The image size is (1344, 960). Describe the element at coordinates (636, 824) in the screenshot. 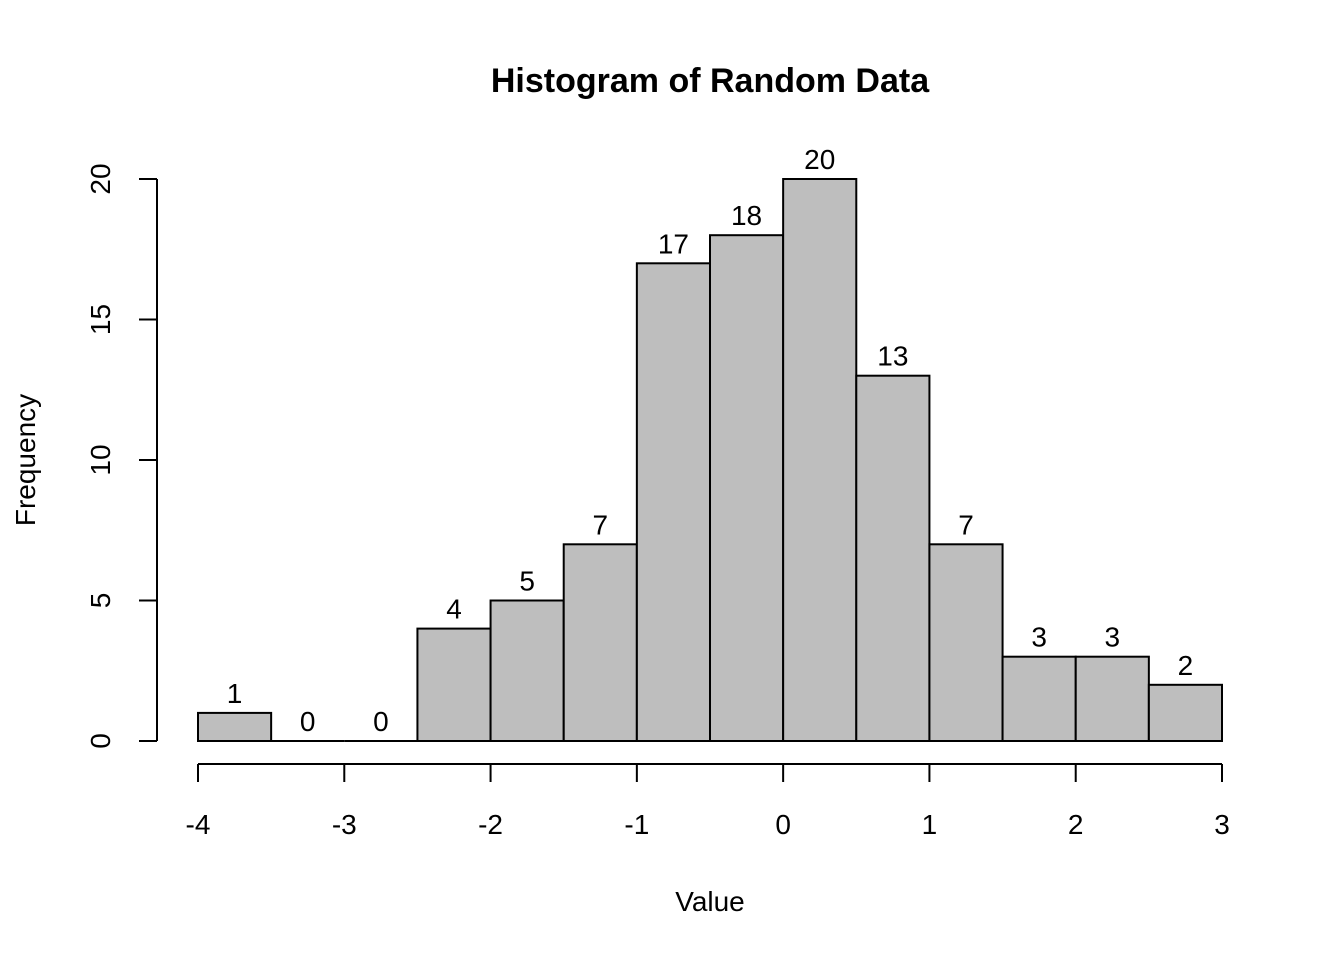

I see `x-tick-label: -1` at that location.